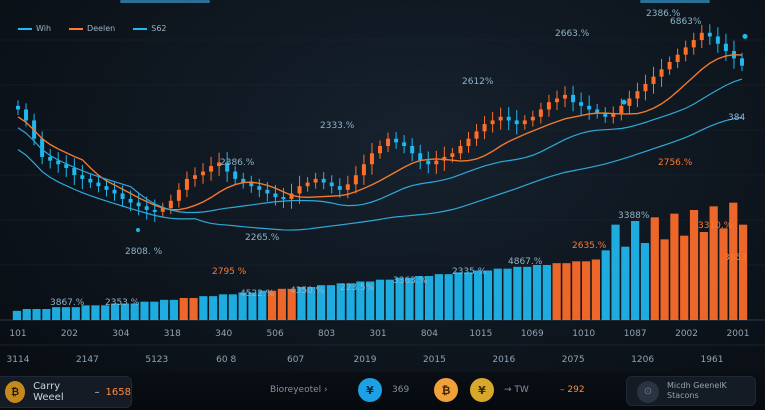  Describe the element at coordinates (736, 118) in the screenshot. I see `data-label: 384` at that location.